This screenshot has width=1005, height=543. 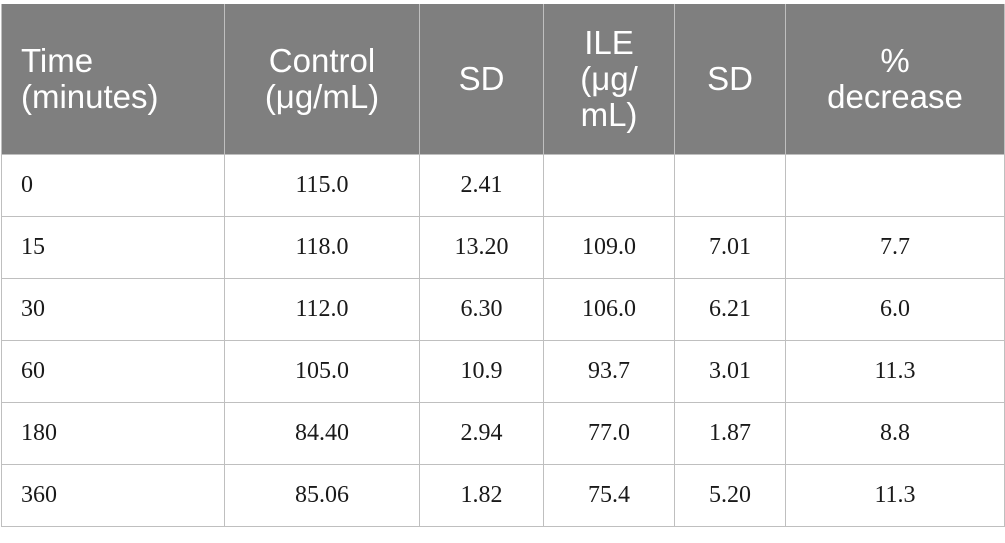 I want to click on table-row: 60 105.0 10.9 93.7 3.01 11.3, so click(x=503, y=371).